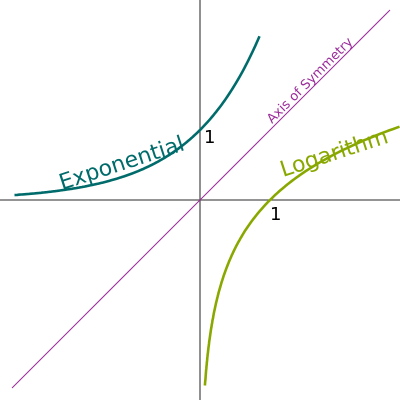 This screenshot has height=400, width=400. What do you see at coordinates (121, 164) in the screenshot?
I see `exponential-label: Exponential` at bounding box center [121, 164].